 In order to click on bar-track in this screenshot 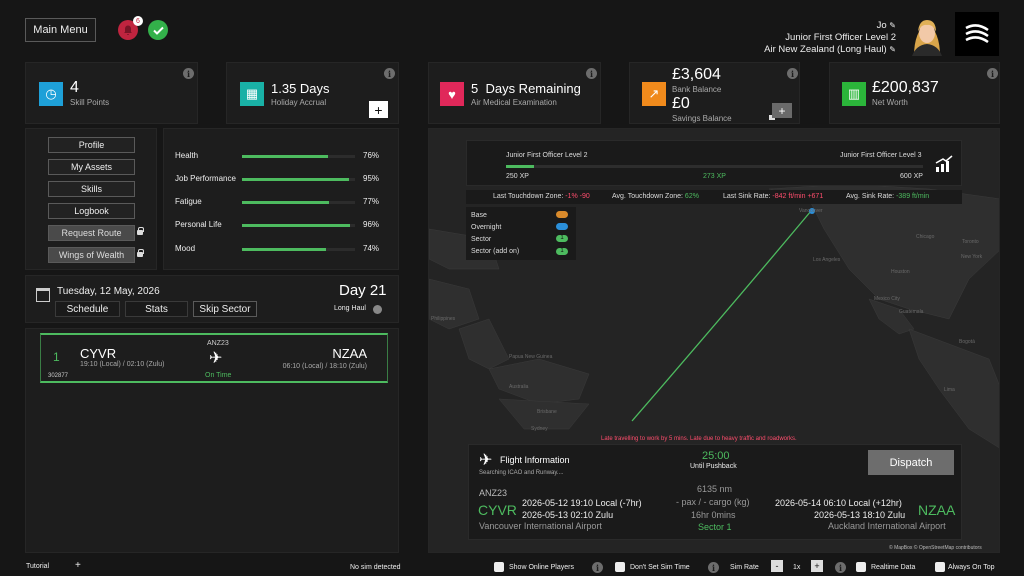, I will do `click(298, 202)`.